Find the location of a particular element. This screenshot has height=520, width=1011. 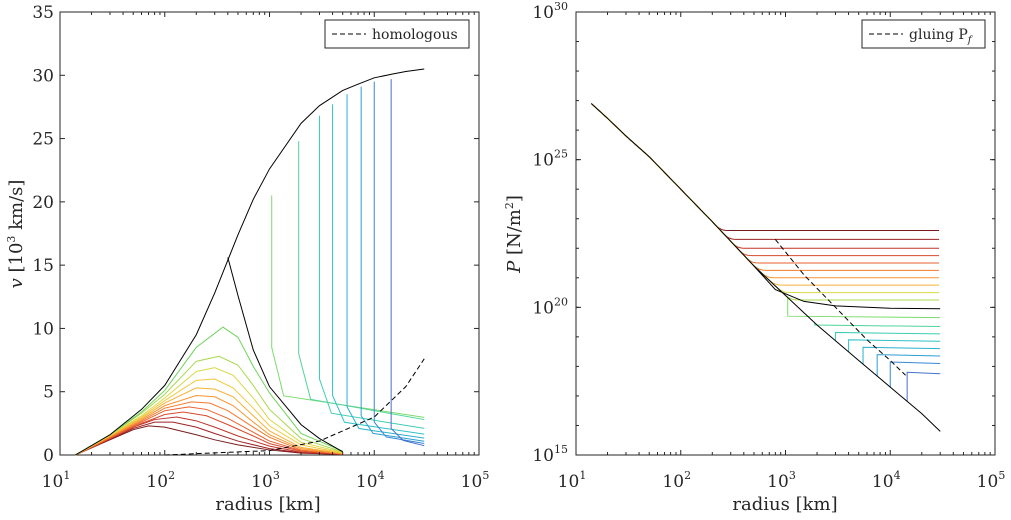

y-tick-label: 1025 is located at coordinates (550, 159).